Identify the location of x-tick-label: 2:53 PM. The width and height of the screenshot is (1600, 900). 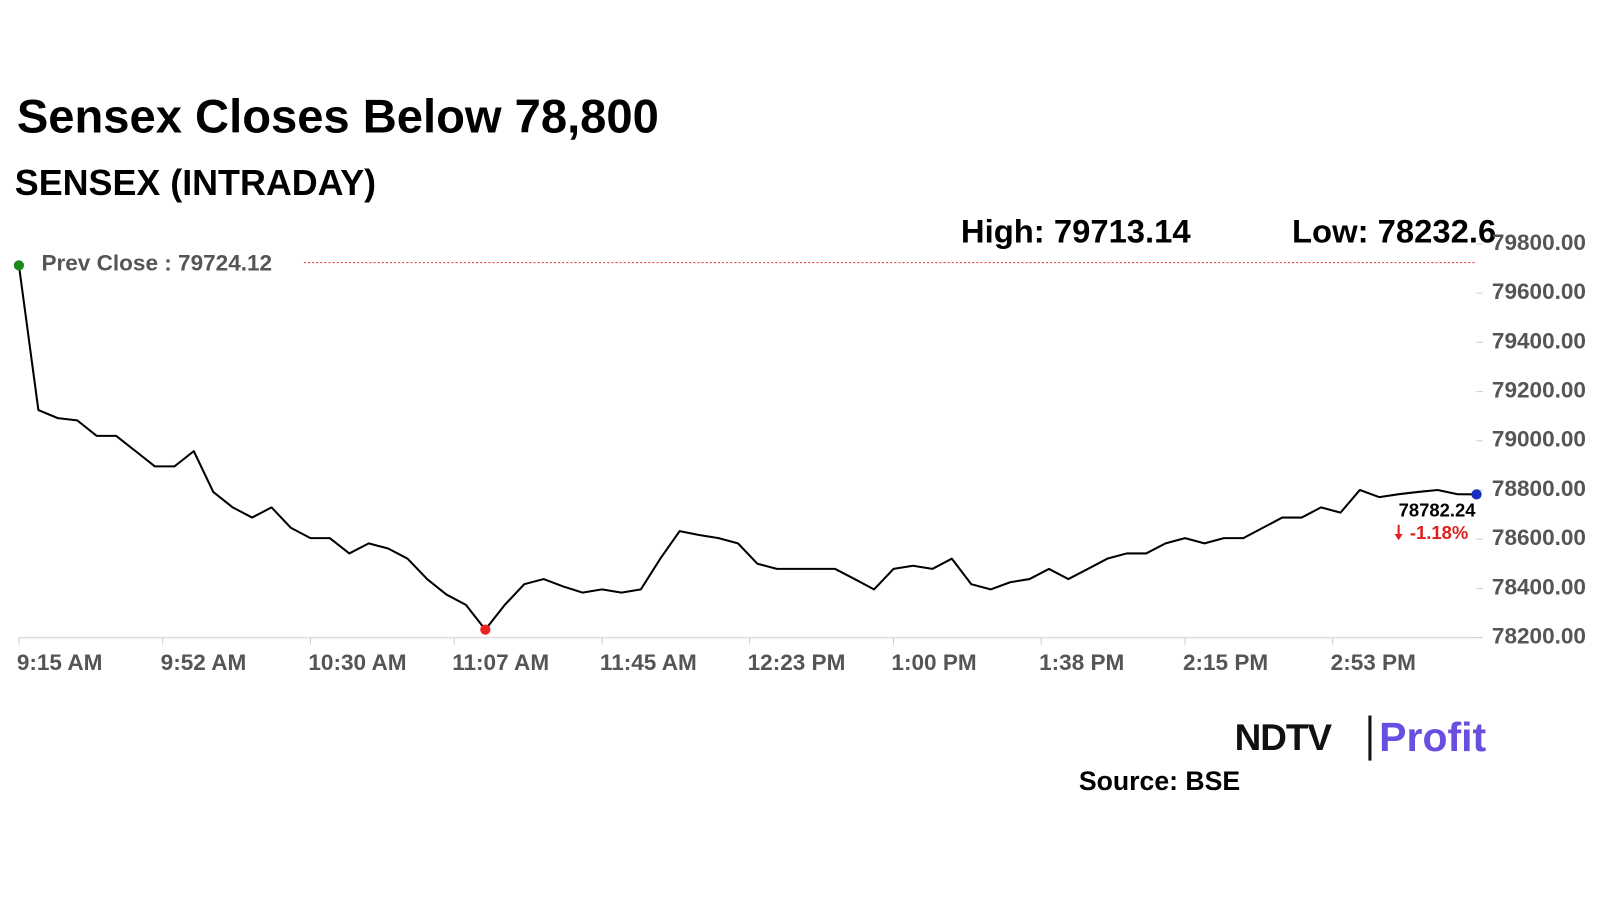
(1373, 662).